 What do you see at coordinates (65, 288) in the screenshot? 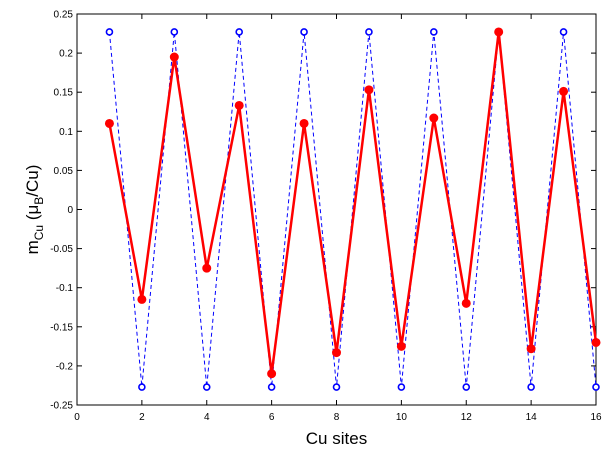
I see `y-tick-label: -0.1` at bounding box center [65, 288].